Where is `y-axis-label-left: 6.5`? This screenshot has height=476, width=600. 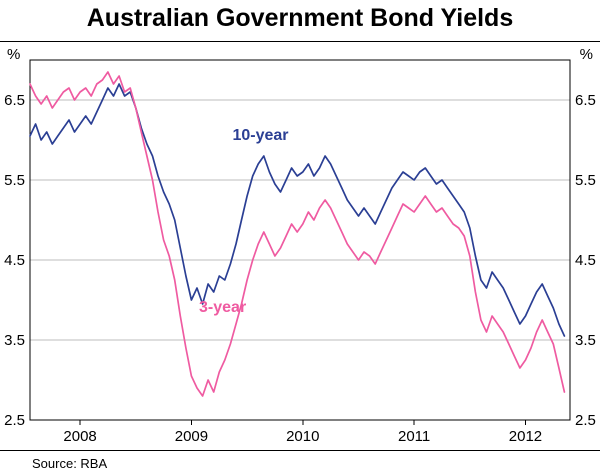
y-axis-label-left: 6.5 is located at coordinates (14, 100).